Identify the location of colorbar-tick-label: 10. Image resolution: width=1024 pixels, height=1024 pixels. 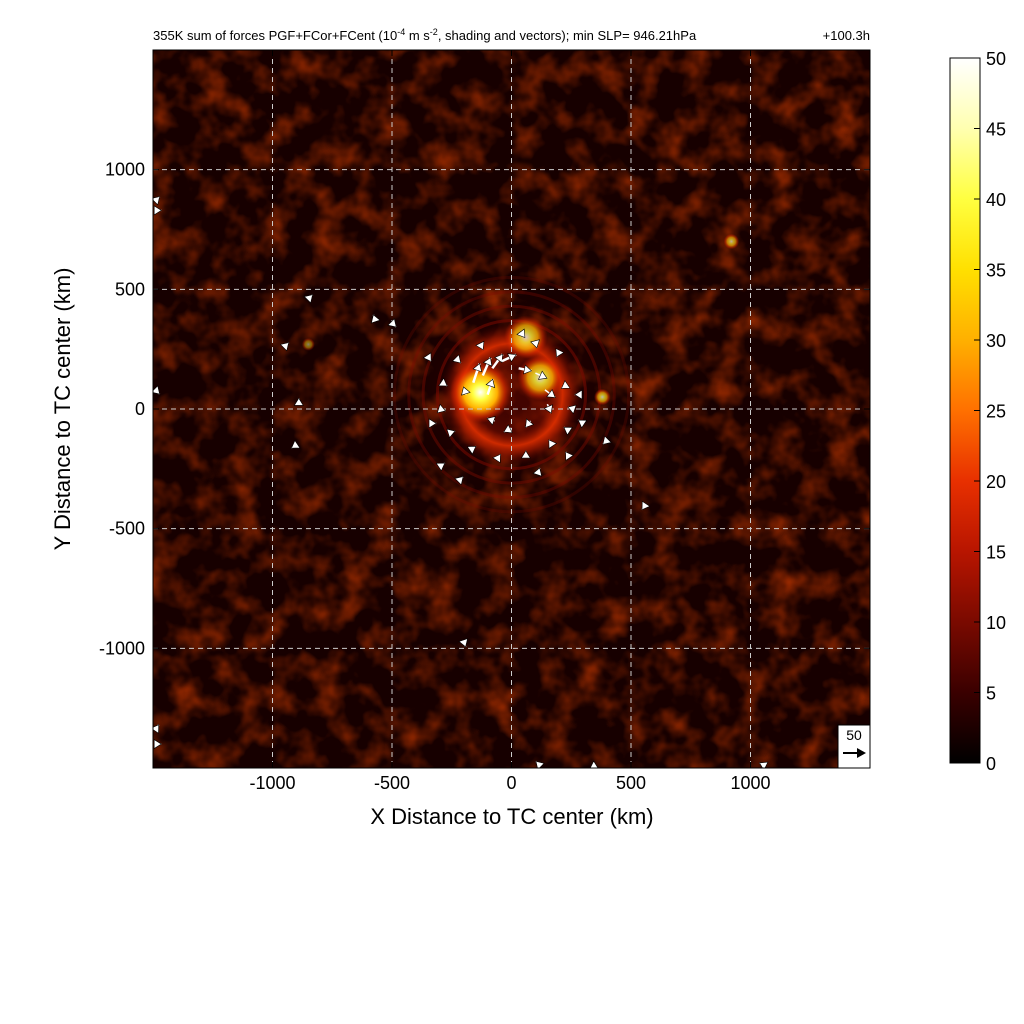
(996, 623).